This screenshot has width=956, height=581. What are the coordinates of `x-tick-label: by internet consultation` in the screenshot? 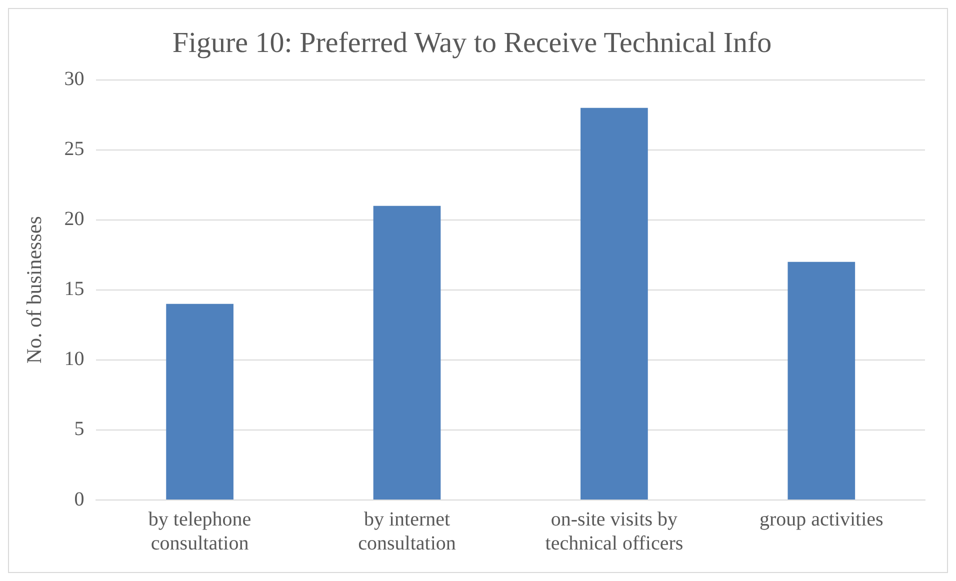 It's located at (407, 531).